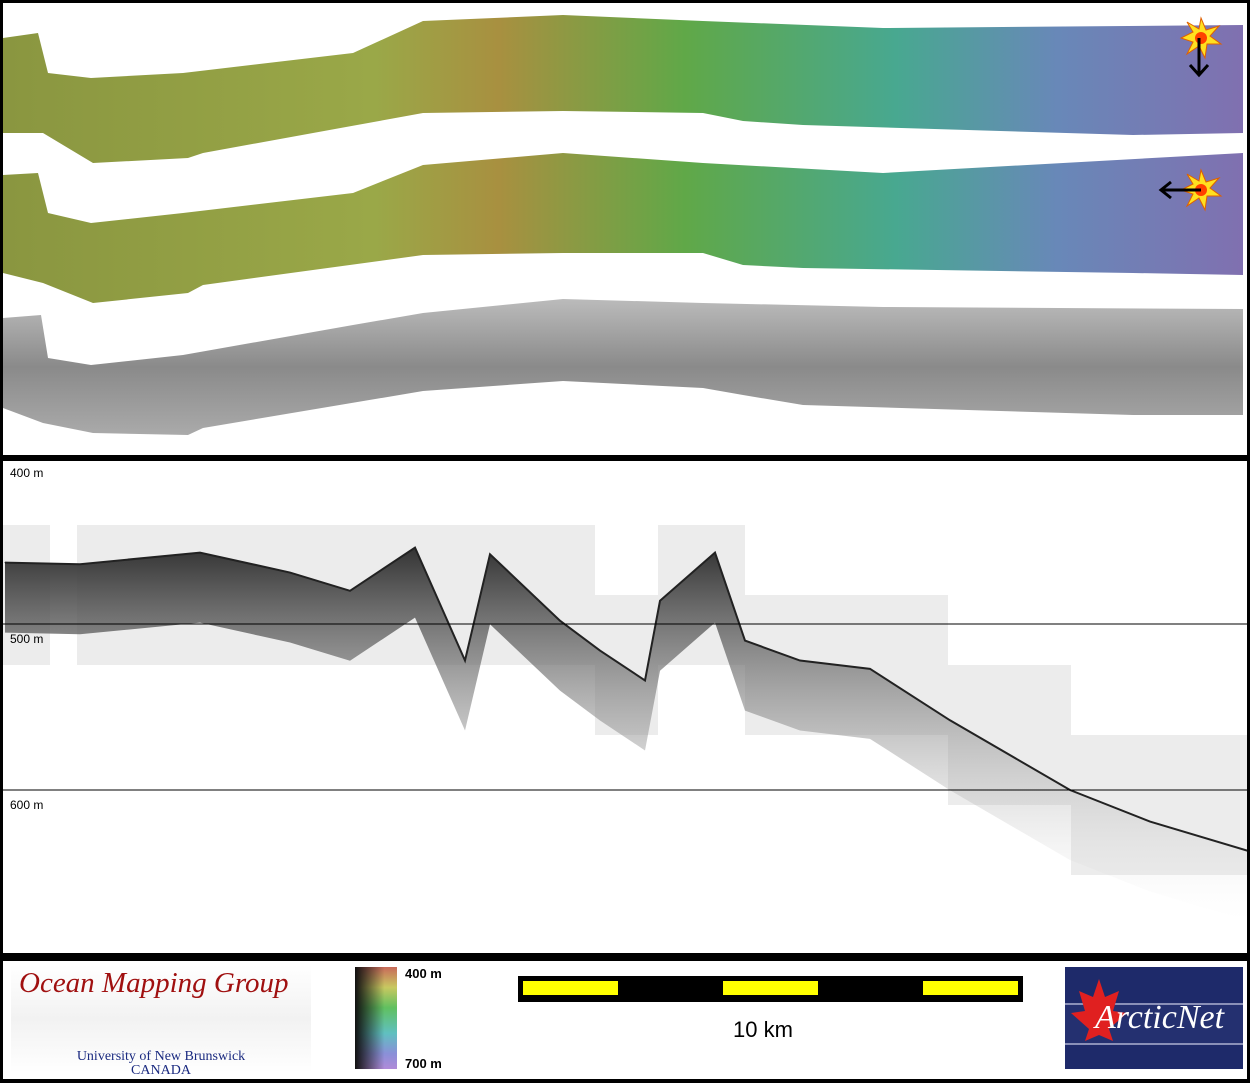 This screenshot has width=1250, height=1083. What do you see at coordinates (27, 639) in the screenshot?
I see `depth-label-500: 500 m` at bounding box center [27, 639].